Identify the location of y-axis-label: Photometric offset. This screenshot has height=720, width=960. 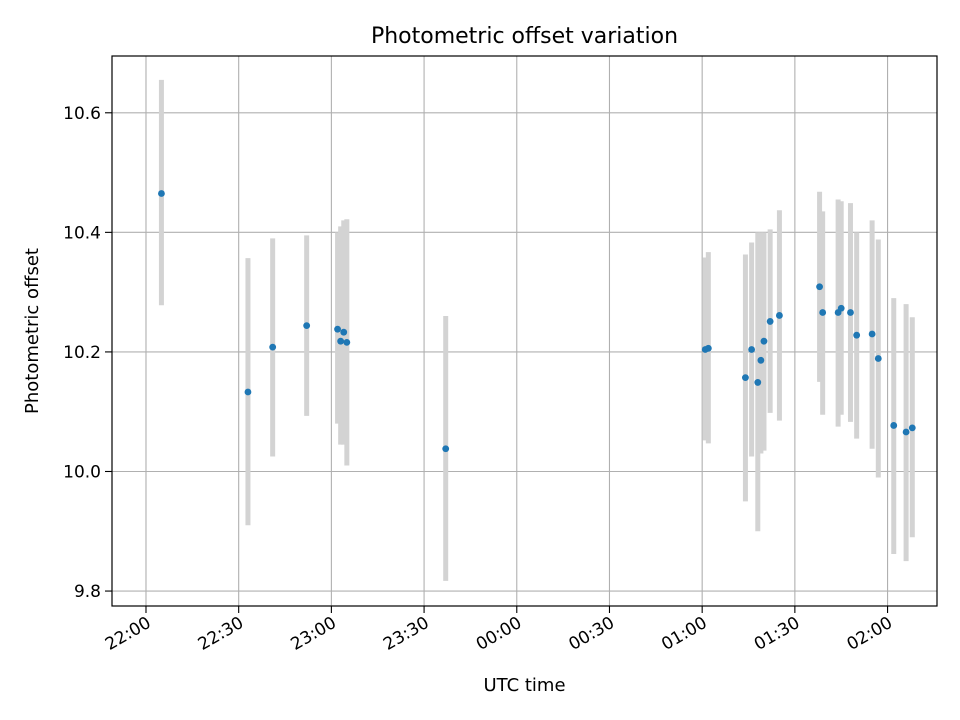
(32, 331).